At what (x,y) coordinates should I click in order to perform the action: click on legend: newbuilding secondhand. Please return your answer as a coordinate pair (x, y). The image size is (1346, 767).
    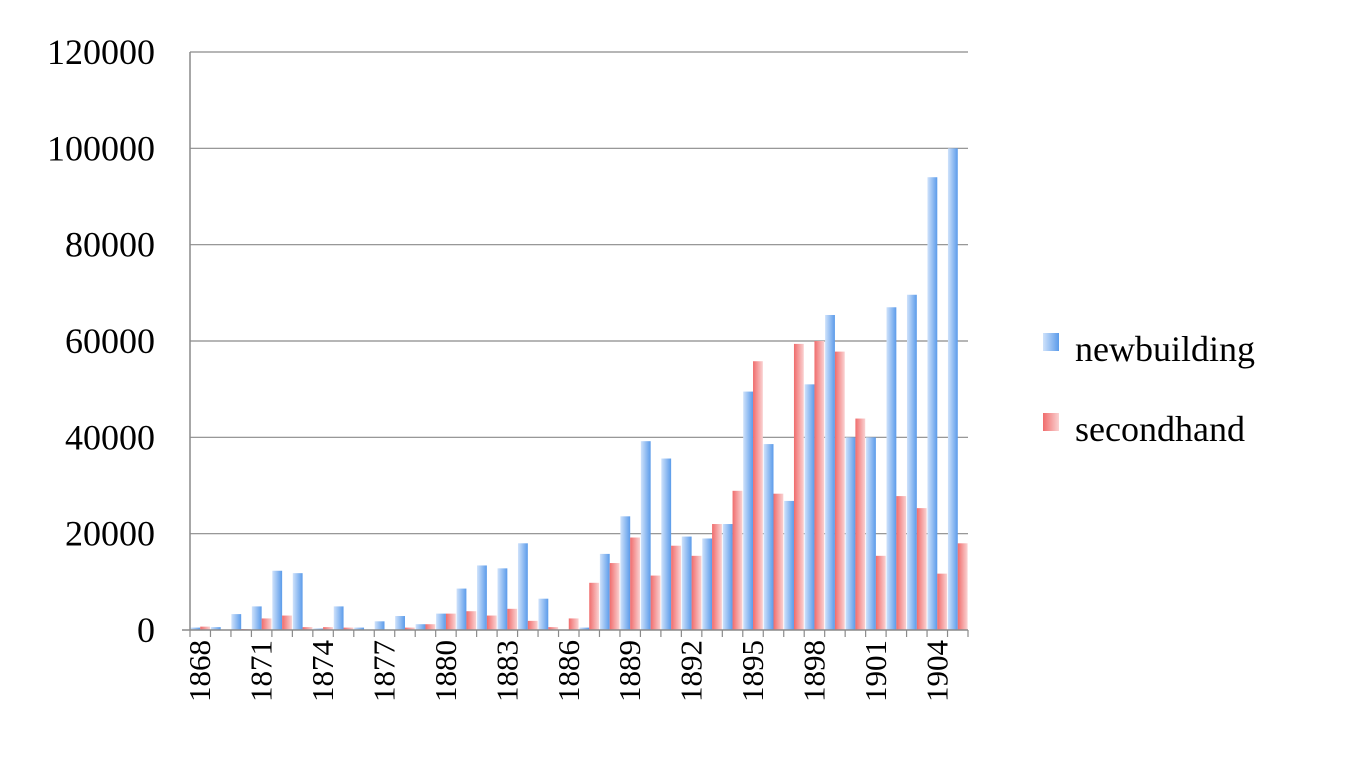
    Looking at the image, I should click on (1149, 389).